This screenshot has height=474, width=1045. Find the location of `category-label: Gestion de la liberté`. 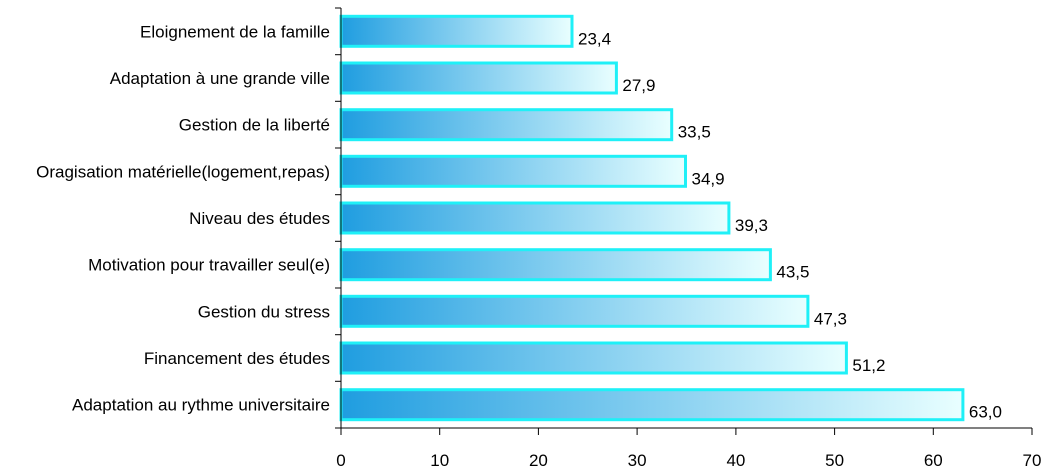

category-label: Gestion de la liberté is located at coordinates (254, 125).